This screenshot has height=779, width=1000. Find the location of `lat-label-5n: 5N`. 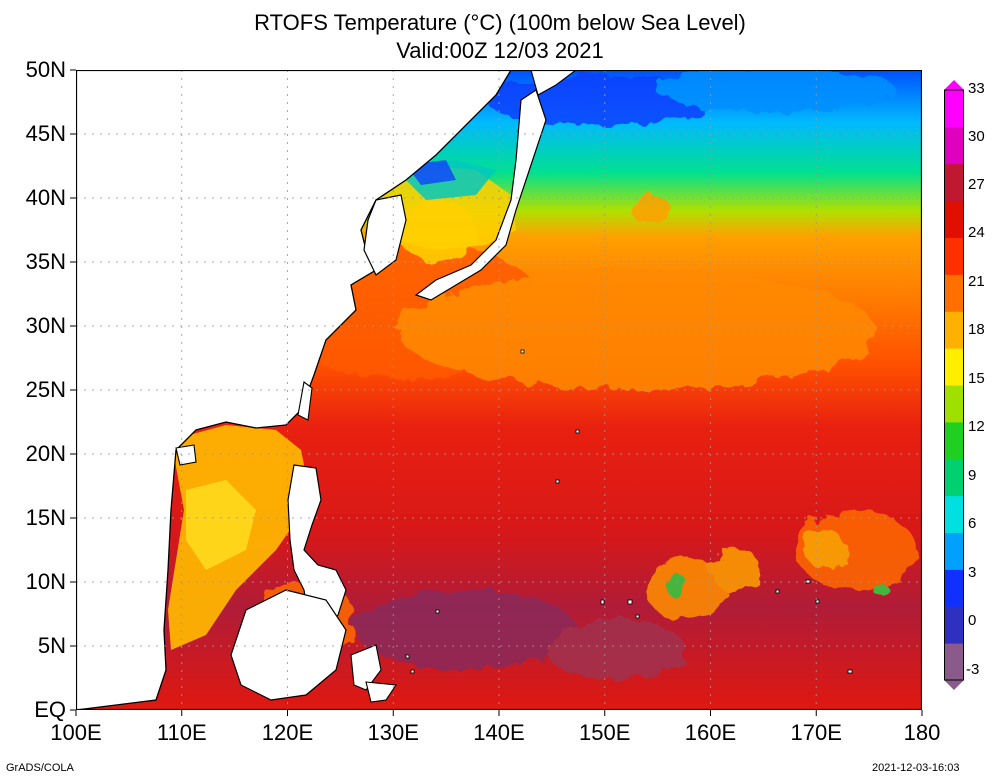

lat-label-5n: 5N is located at coordinates (51, 645).